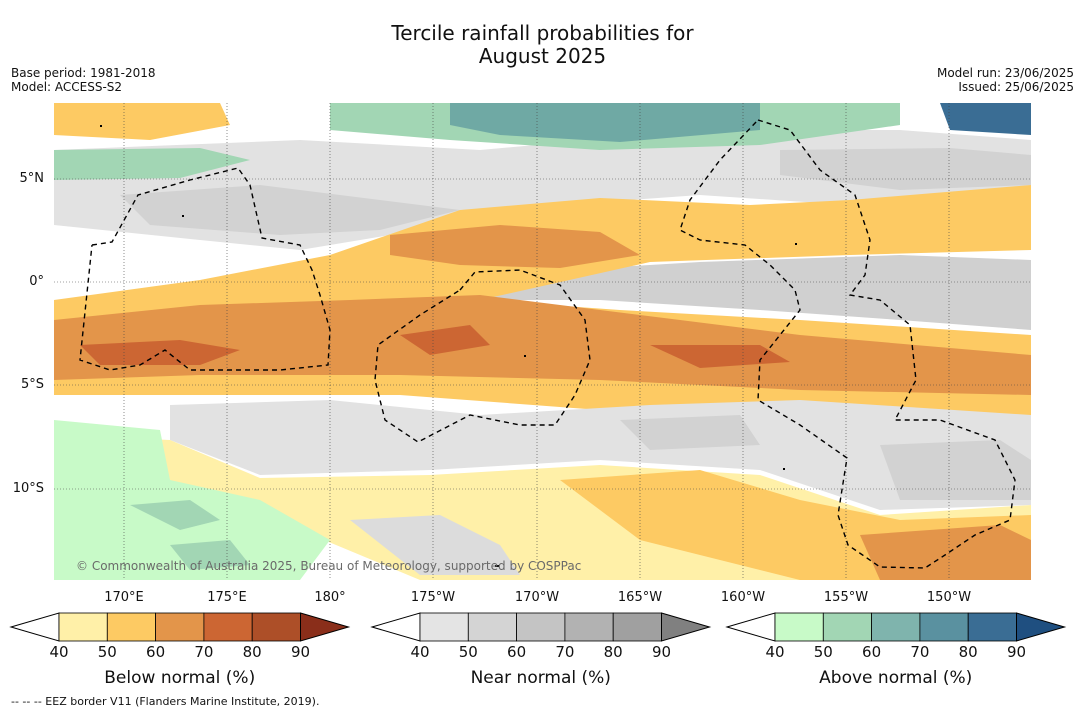 The height and width of the screenshot is (713, 1085). What do you see at coordinates (905, 169) in the screenshot?
I see `near-normal-region-northeast` at bounding box center [905, 169].